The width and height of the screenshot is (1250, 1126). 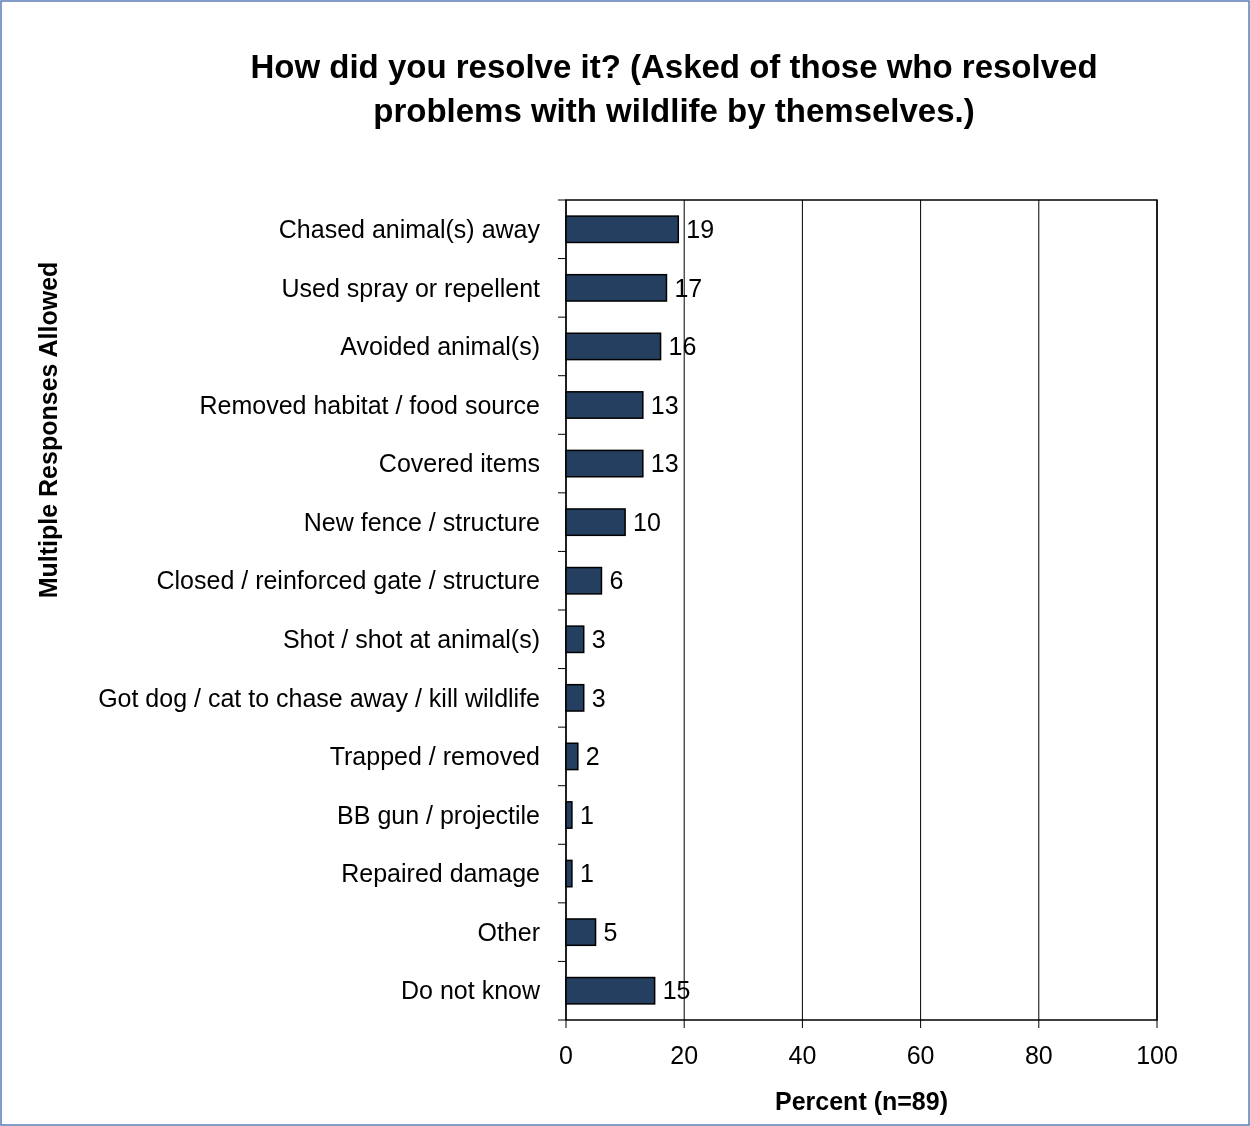 What do you see at coordinates (616, 580) in the screenshot?
I see `data-label: 6` at bounding box center [616, 580].